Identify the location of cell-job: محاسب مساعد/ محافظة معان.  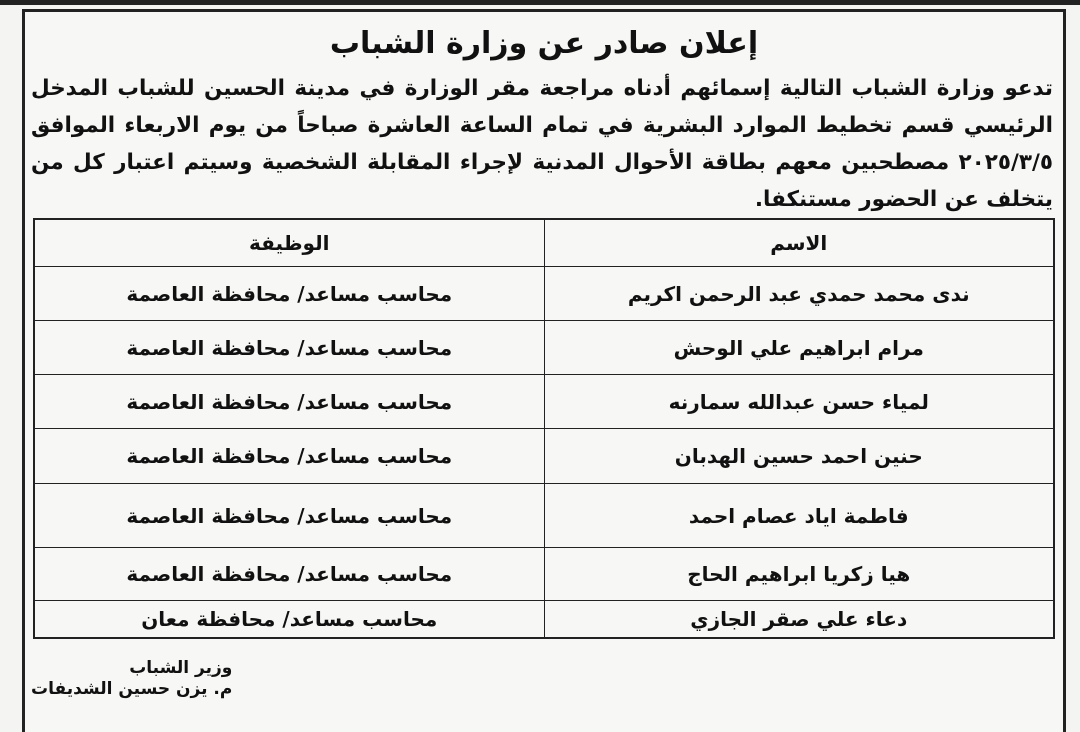
(289, 619).